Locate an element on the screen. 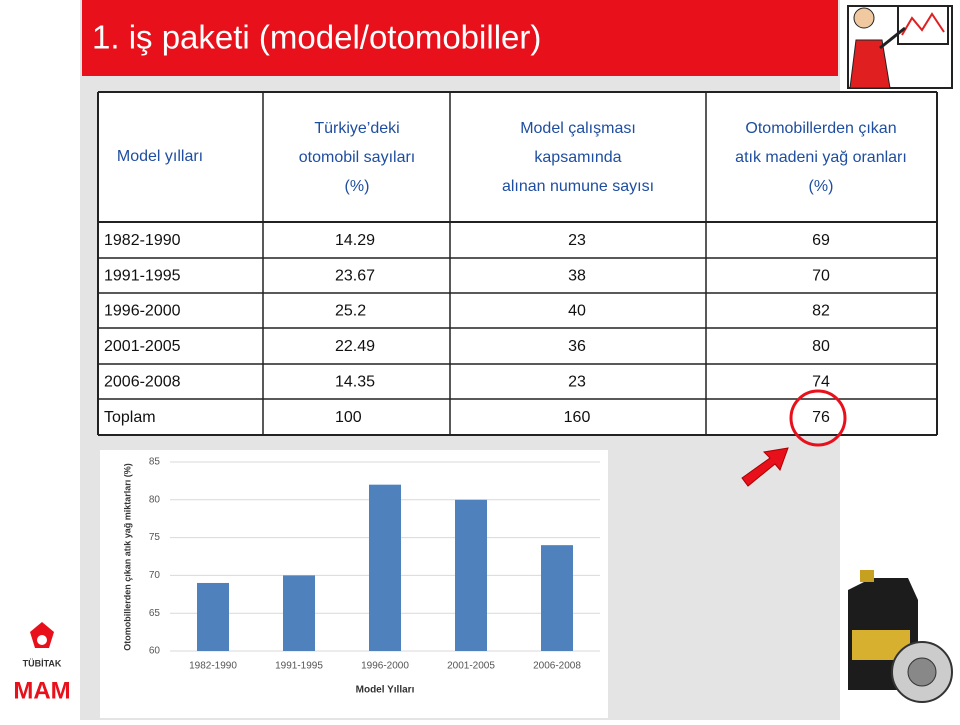 The image size is (960, 725). table-cell: 14.35 is located at coordinates (355, 382).